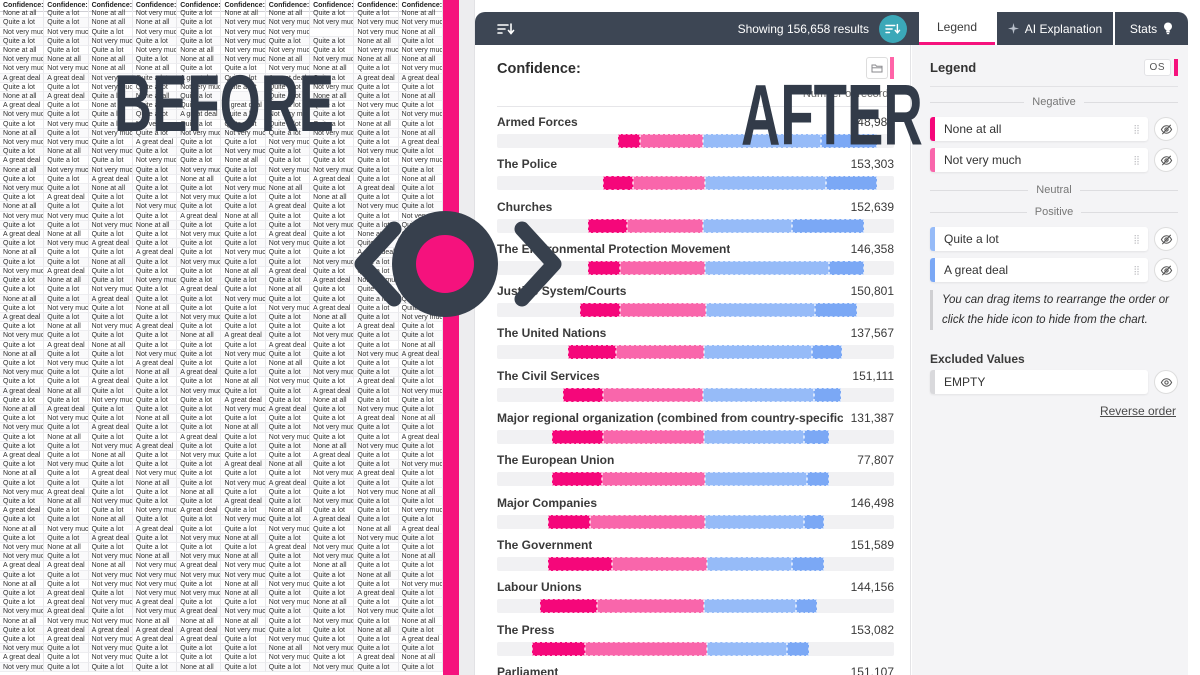 This screenshot has height=675, width=1200. I want to click on table-cell, so click(243, 97).